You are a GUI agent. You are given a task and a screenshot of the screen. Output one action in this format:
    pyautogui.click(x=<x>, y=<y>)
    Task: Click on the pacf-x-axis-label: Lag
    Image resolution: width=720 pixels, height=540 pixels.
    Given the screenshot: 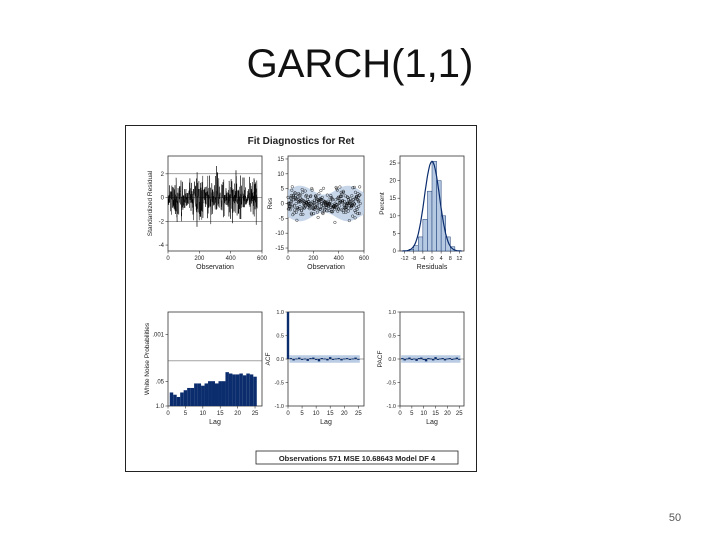 What is the action you would take?
    pyautogui.click(x=432, y=422)
    